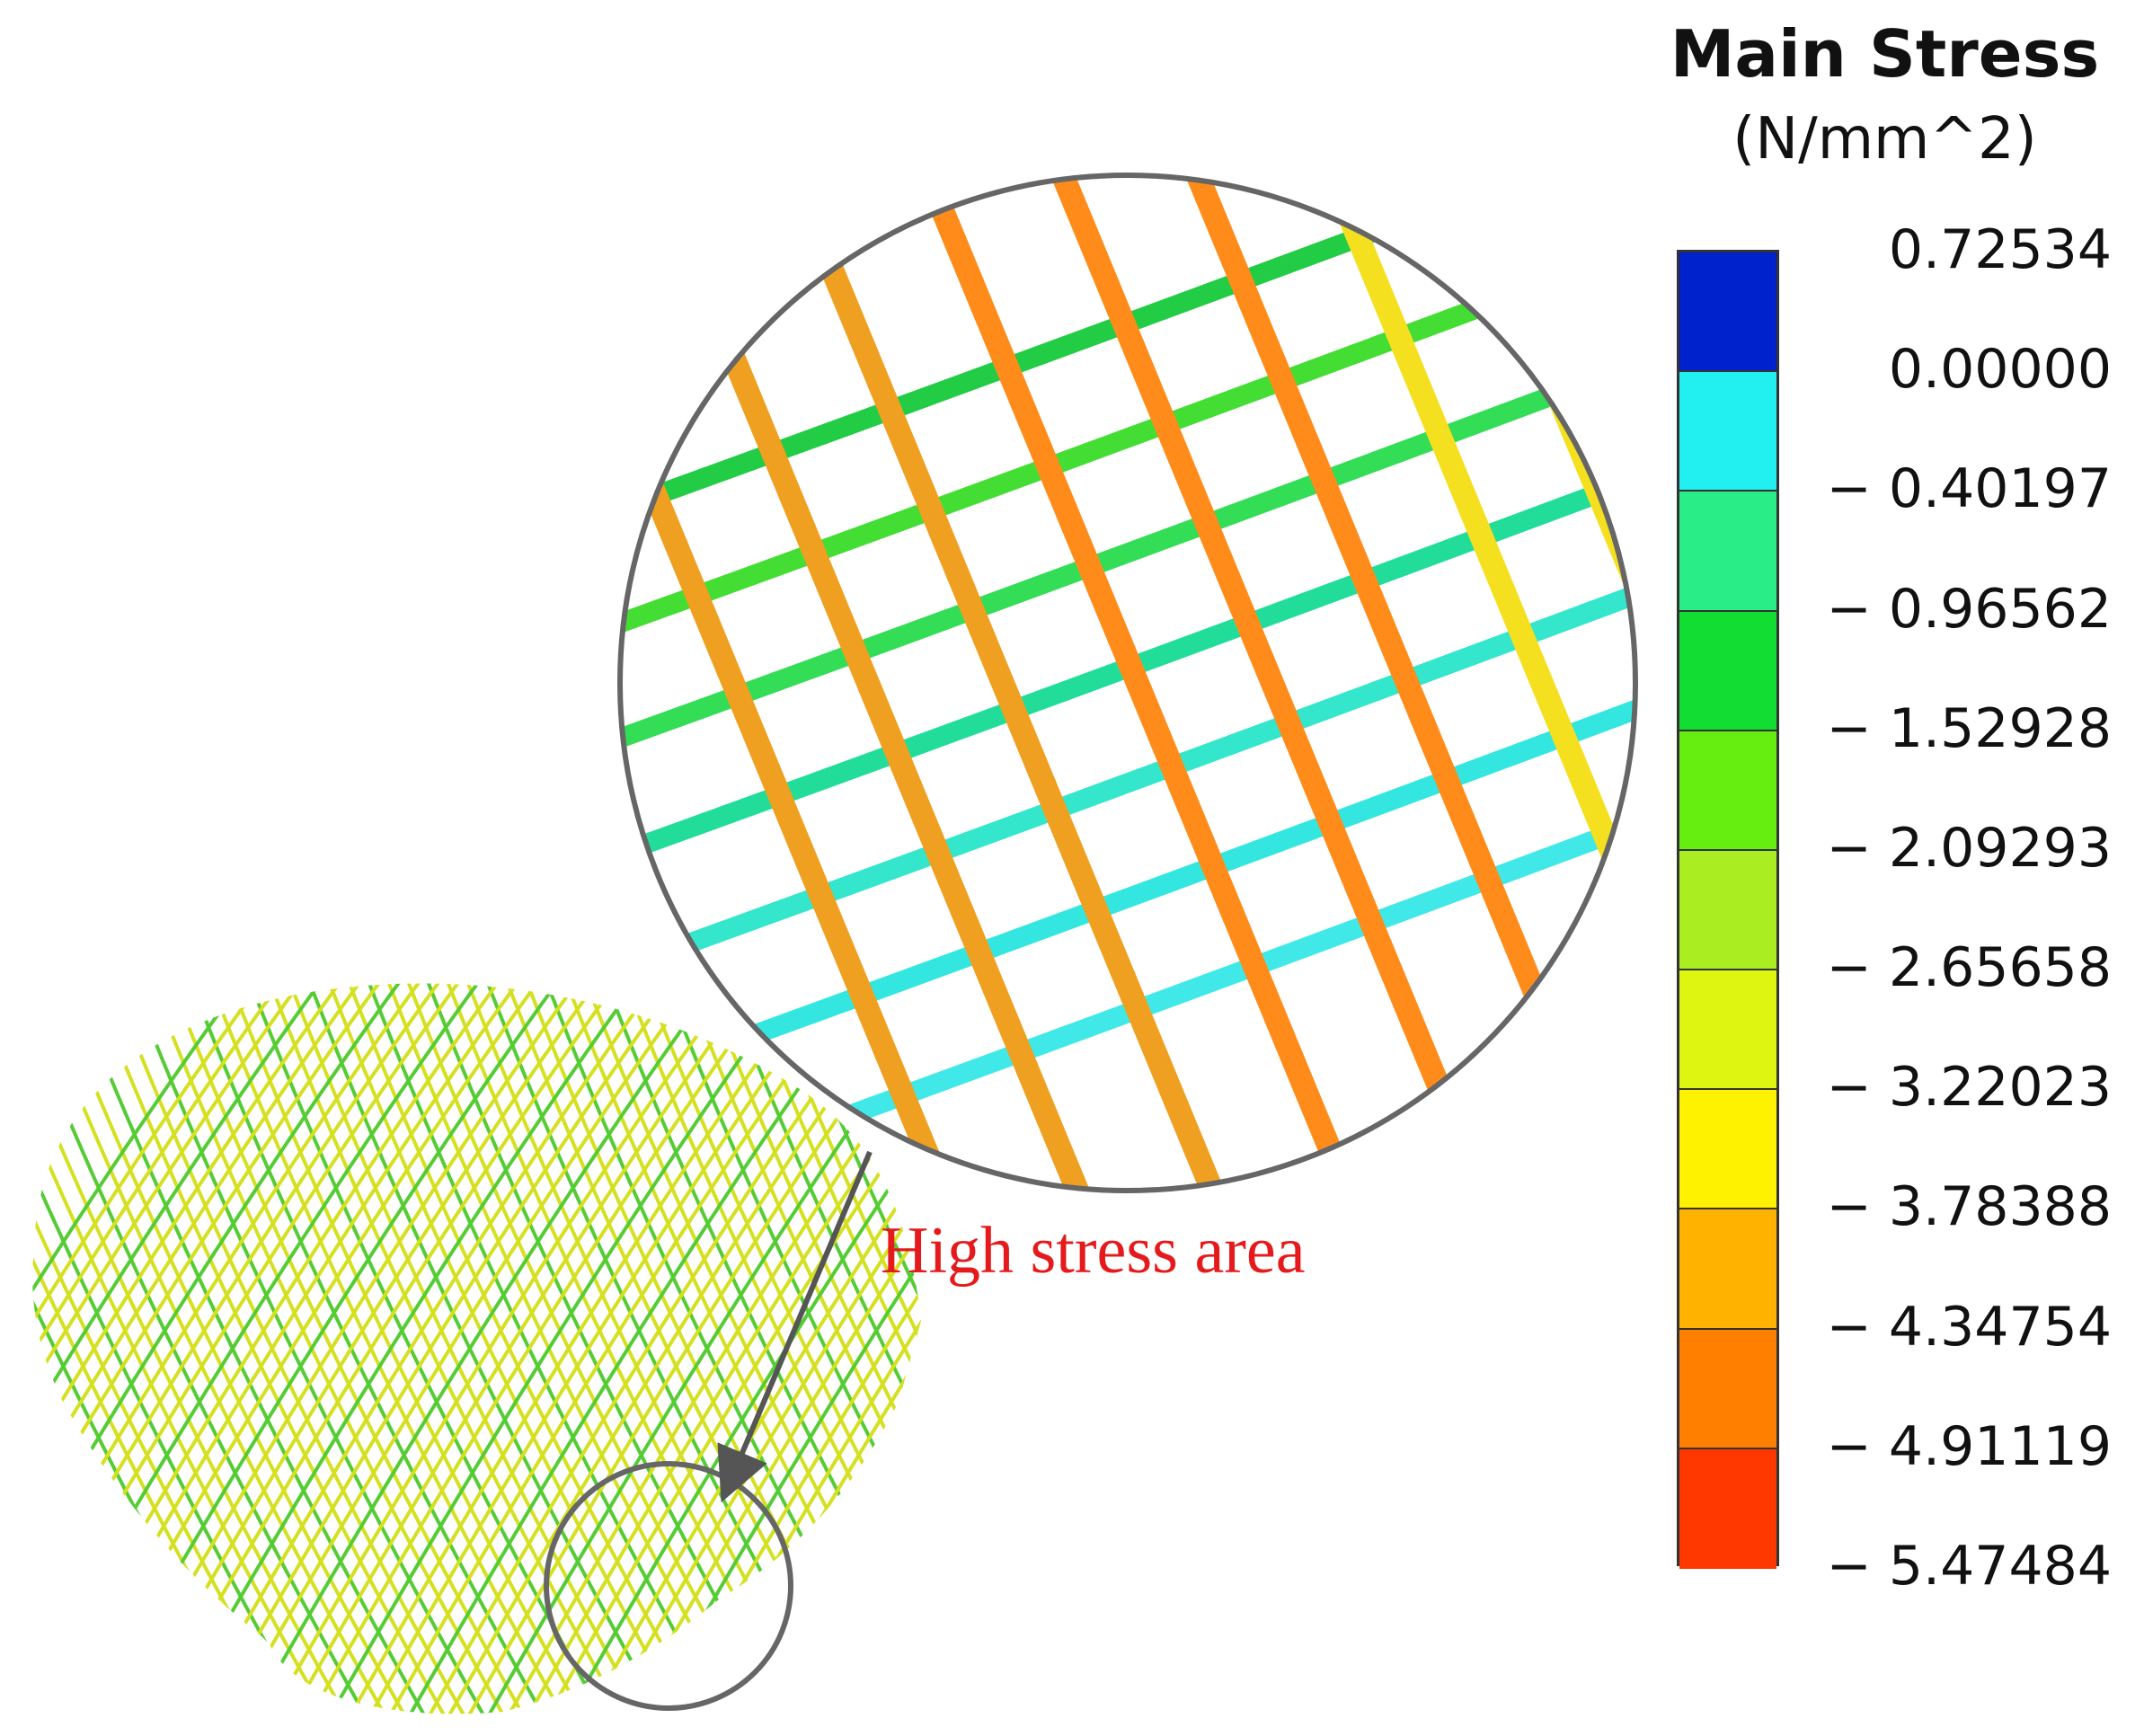 The image size is (2144, 1736). I want to click on color-scale-tick-label: − 0.40197, so click(1969, 489).